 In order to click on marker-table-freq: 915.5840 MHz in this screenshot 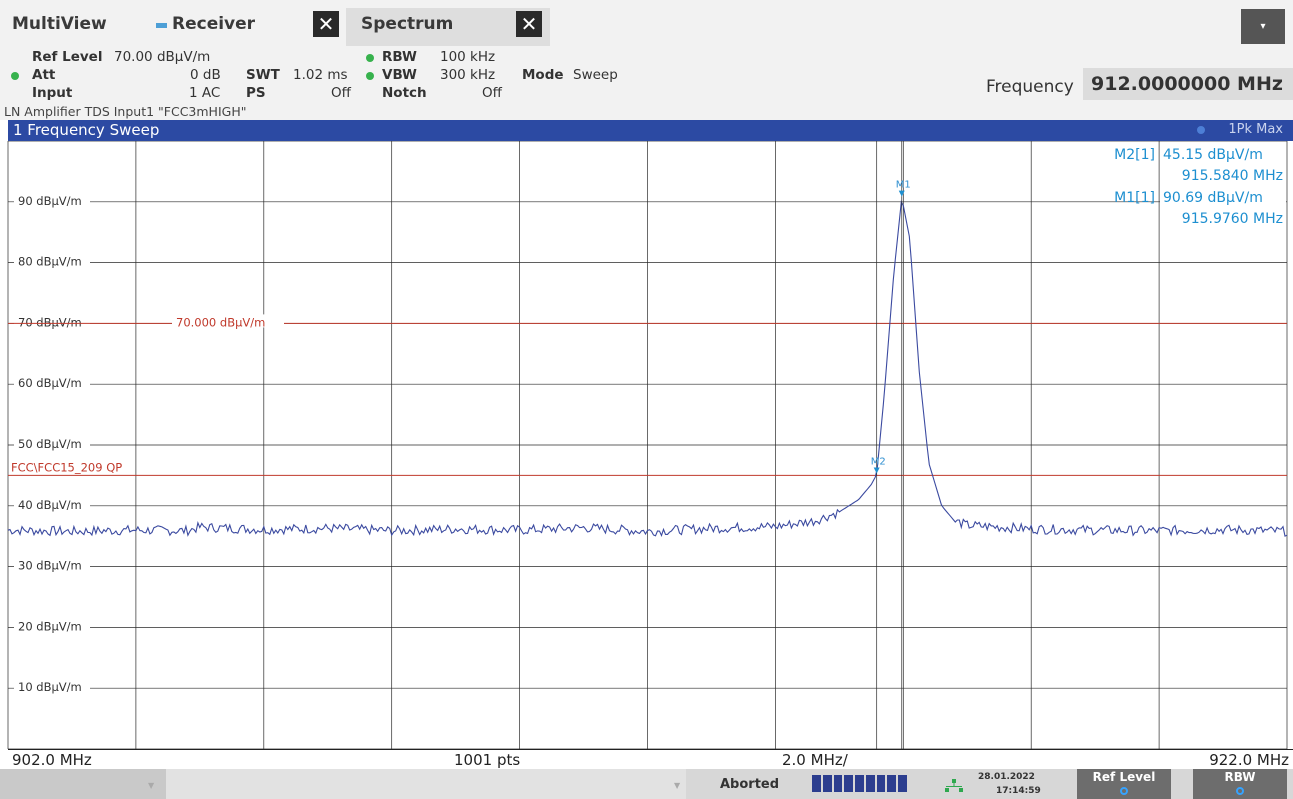, I will do `click(1232, 176)`.